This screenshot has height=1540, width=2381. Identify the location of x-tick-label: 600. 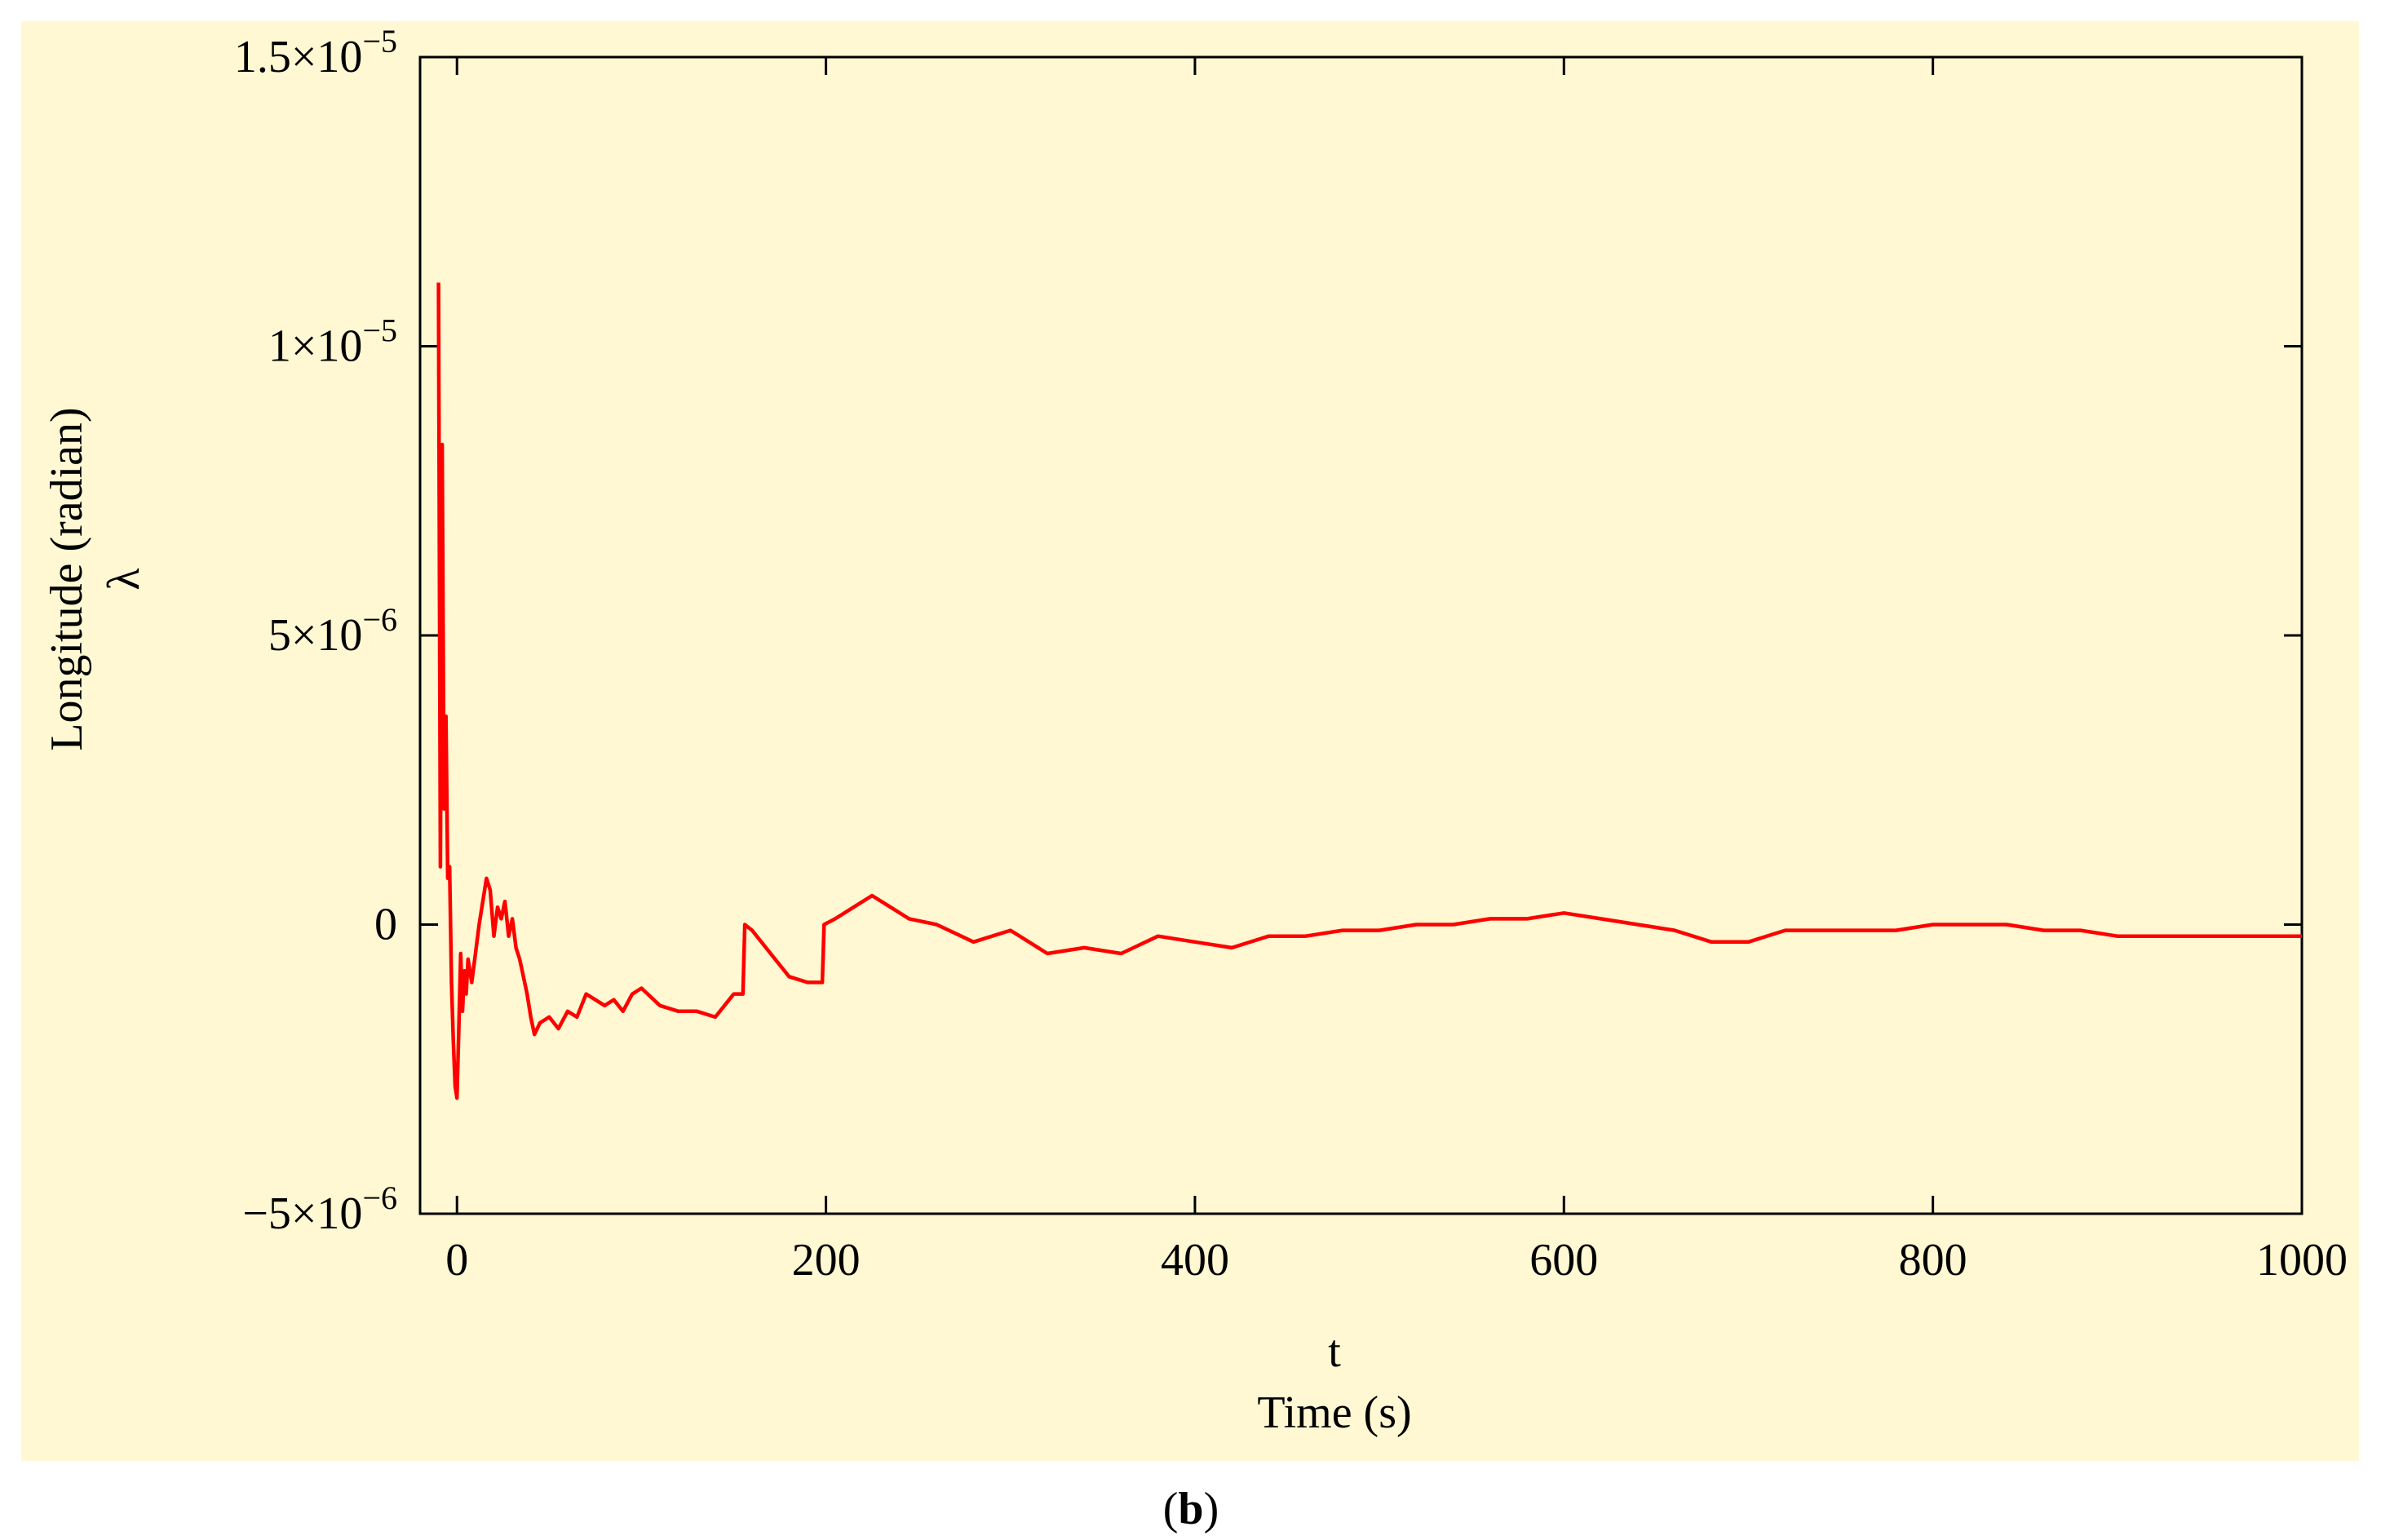
(1563, 1260).